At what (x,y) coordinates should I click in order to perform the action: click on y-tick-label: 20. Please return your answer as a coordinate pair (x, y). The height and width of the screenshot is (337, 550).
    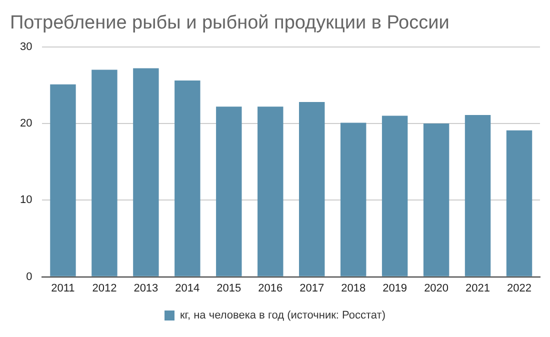
    Looking at the image, I should click on (26, 124).